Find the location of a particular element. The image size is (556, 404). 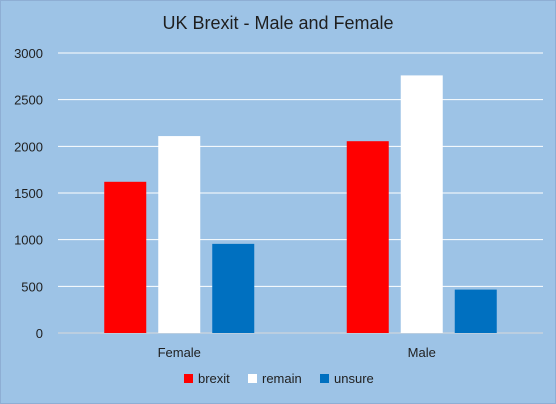

y-tick-label: 1500 is located at coordinates (28, 193).